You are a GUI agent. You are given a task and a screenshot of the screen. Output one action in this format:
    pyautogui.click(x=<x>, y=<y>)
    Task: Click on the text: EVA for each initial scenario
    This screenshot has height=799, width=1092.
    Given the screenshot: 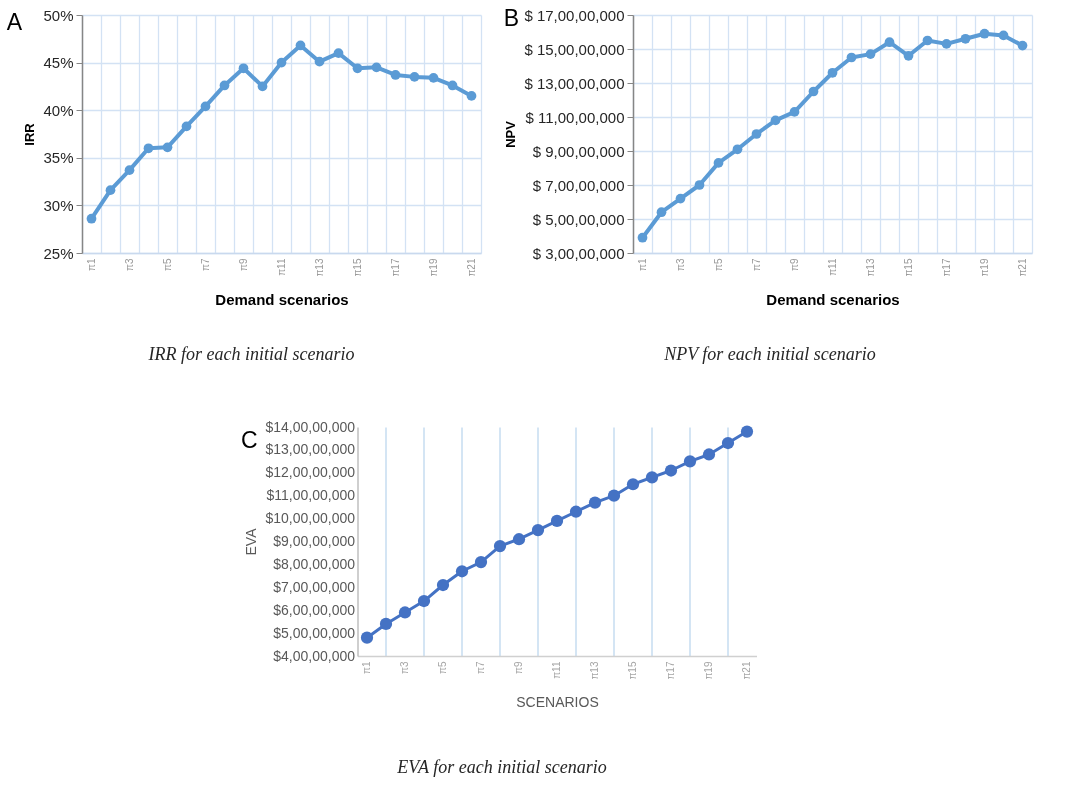 What is the action you would take?
    pyautogui.click(x=501, y=767)
    